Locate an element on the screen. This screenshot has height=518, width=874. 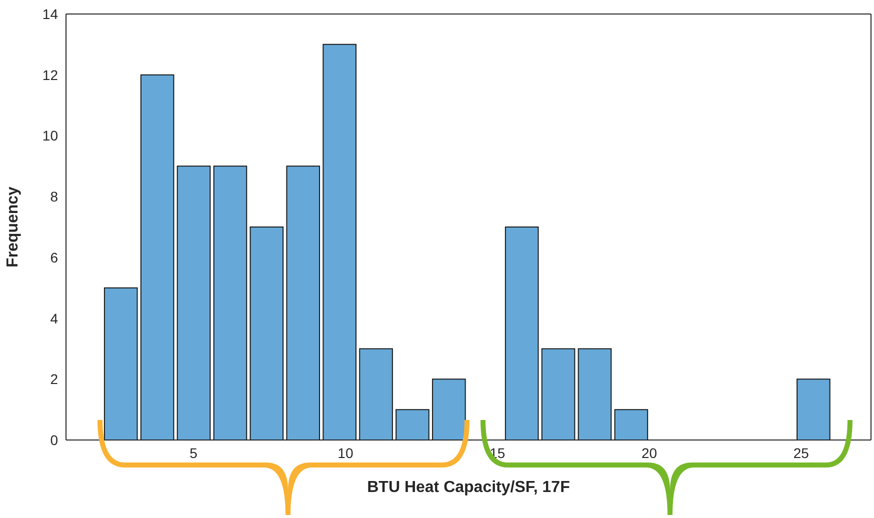
y-tick-label: 8 is located at coordinates (54, 196).